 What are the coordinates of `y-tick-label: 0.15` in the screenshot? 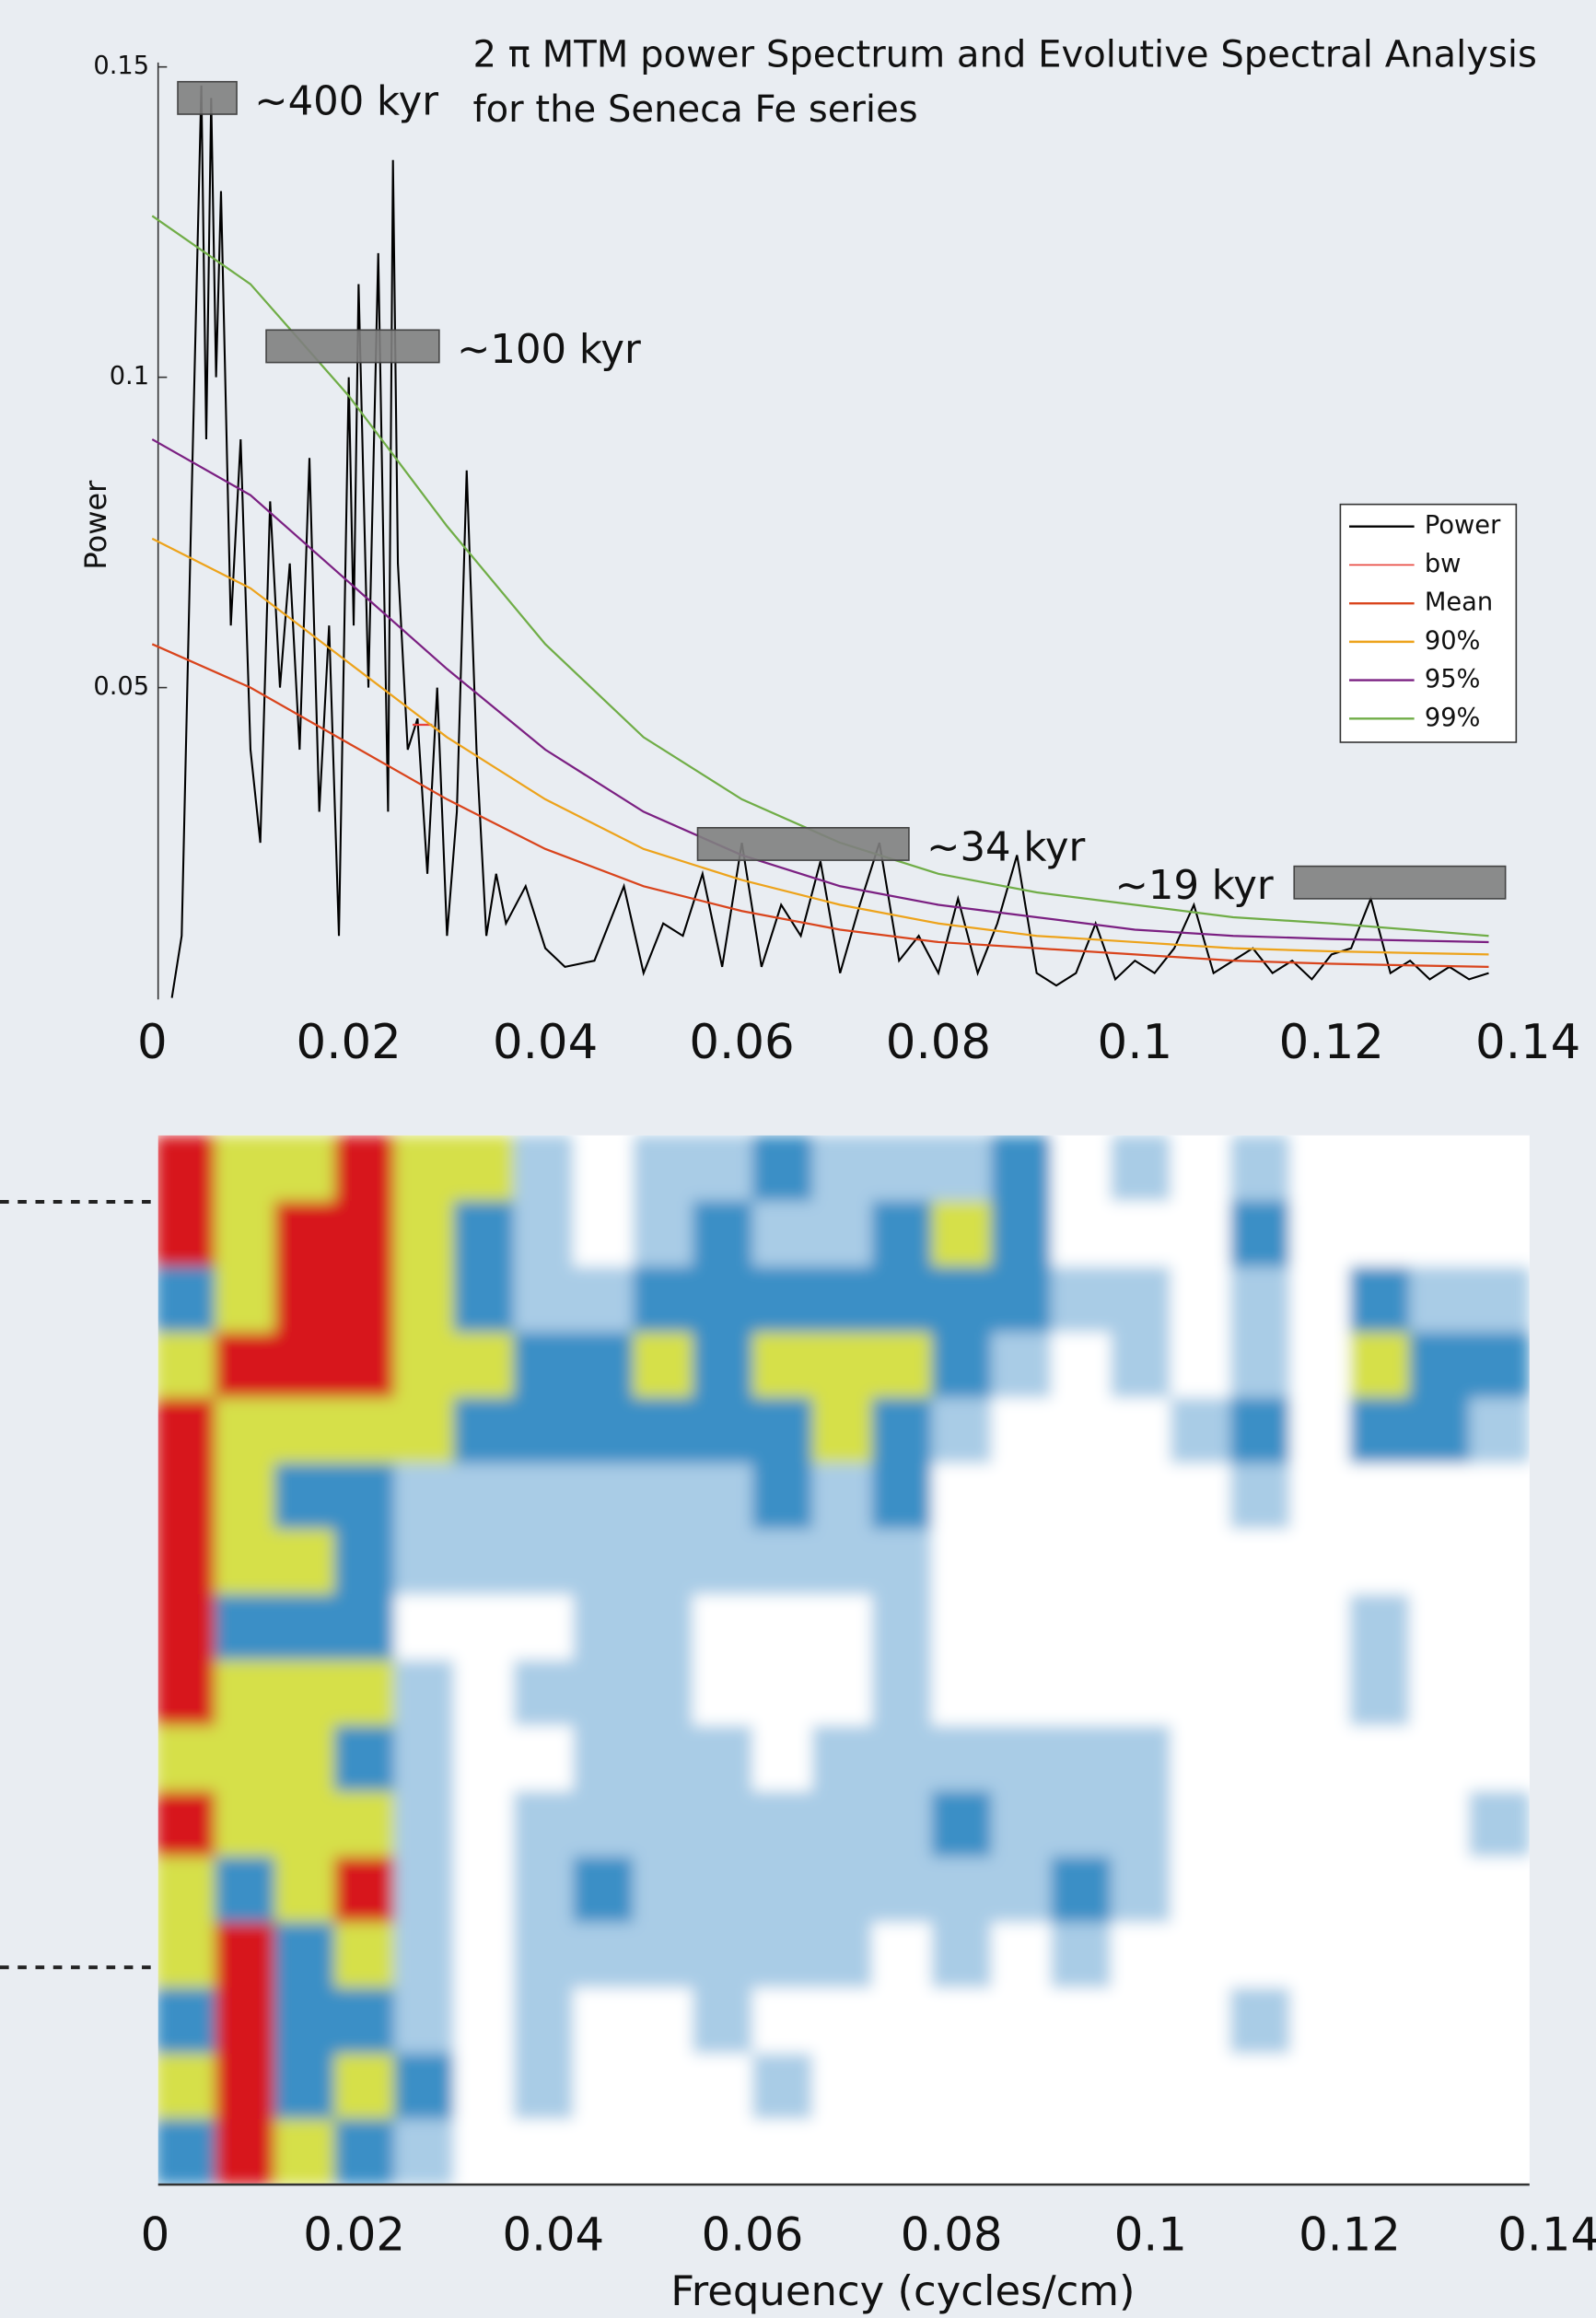 It's located at (121, 66).